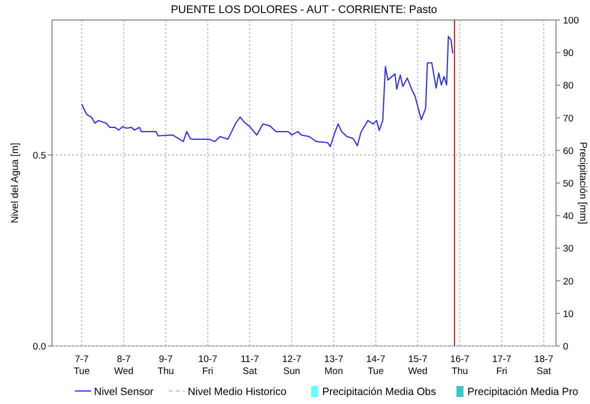 The height and width of the screenshot is (404, 590). What do you see at coordinates (124, 392) in the screenshot?
I see `legend-label: Nivel Sensor` at bounding box center [124, 392].